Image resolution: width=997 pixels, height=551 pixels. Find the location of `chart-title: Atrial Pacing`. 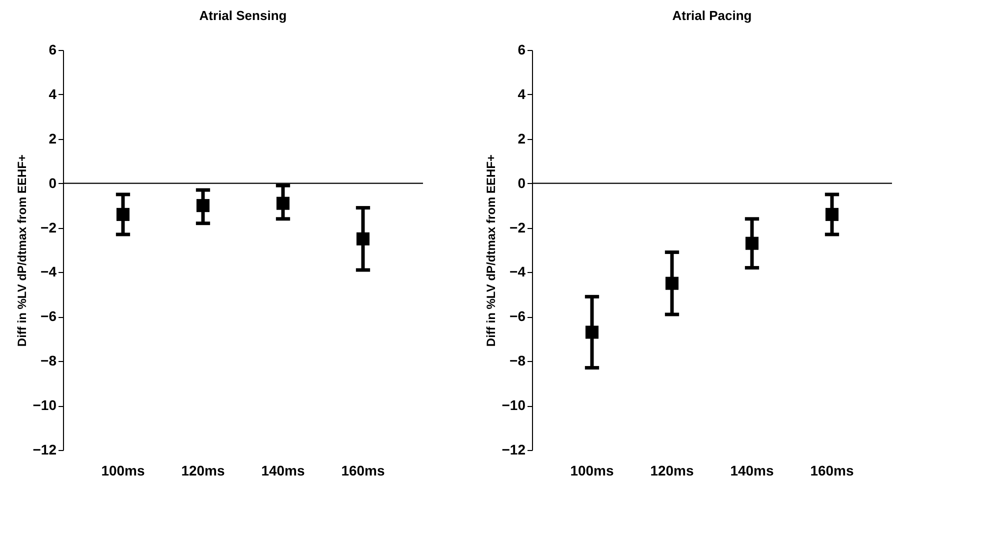

chart-title: Atrial Pacing is located at coordinates (712, 15).